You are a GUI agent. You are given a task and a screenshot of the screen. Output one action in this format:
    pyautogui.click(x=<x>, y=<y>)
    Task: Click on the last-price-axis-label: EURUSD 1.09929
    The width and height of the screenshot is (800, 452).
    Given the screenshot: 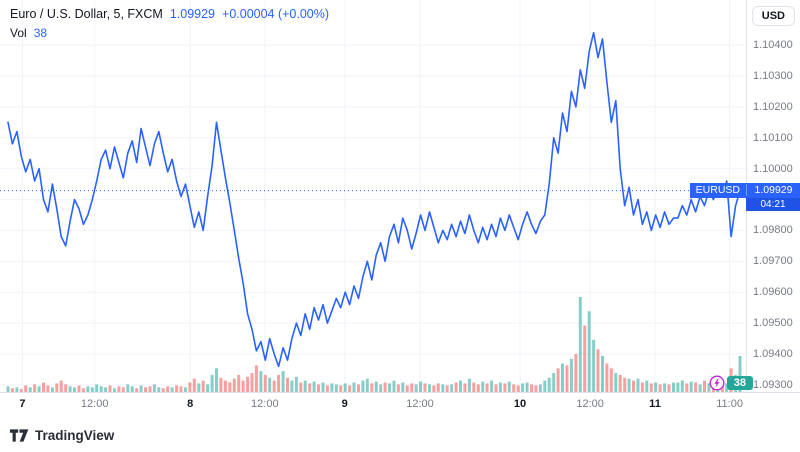 What is the action you would take?
    pyautogui.click(x=744, y=190)
    